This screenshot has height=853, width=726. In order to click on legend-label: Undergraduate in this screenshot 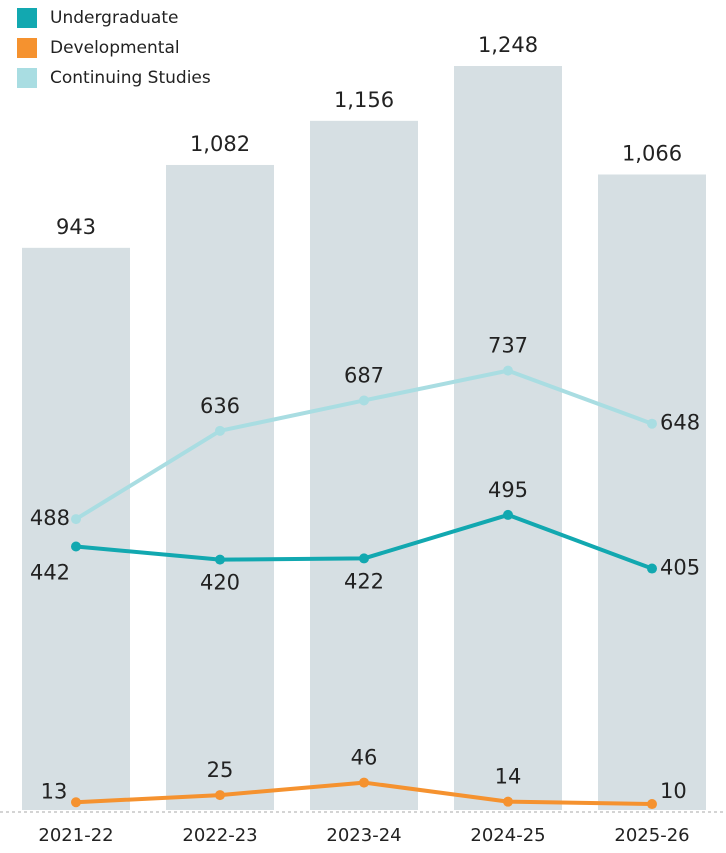, I will do `click(114, 18)`.